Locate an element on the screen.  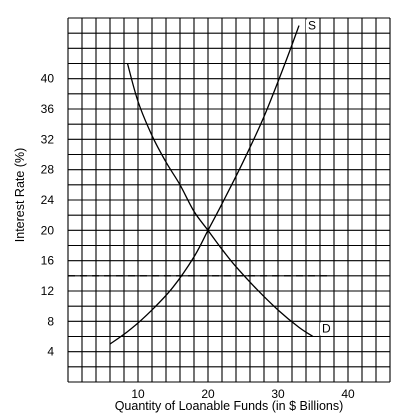
x-tick-label: 10 is located at coordinates (138, 394).